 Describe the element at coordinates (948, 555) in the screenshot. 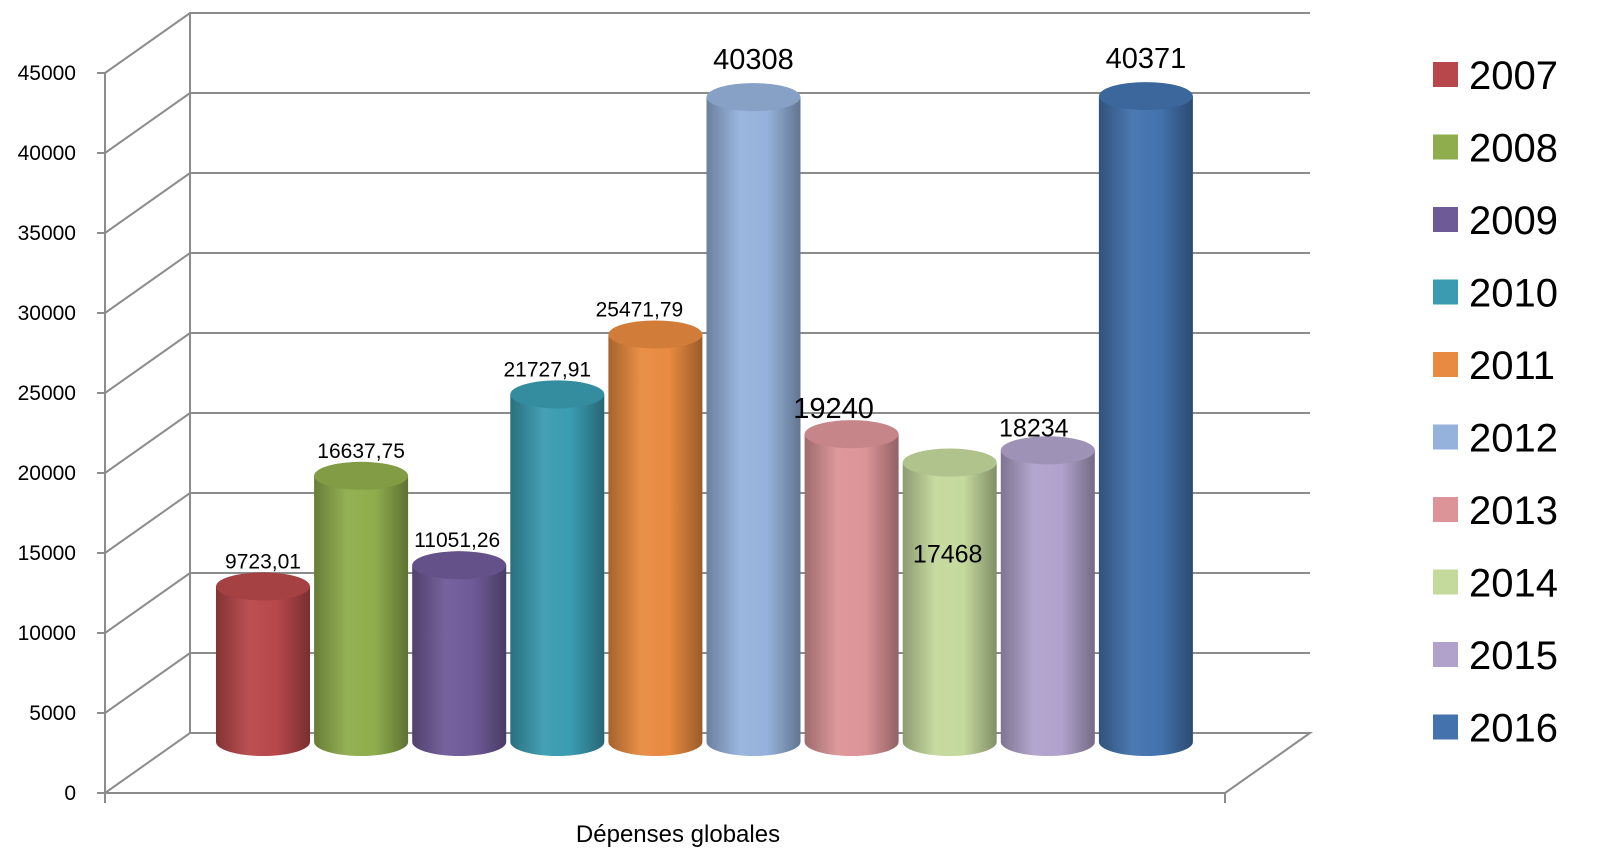

I see `data-label-2014: 17468` at that location.